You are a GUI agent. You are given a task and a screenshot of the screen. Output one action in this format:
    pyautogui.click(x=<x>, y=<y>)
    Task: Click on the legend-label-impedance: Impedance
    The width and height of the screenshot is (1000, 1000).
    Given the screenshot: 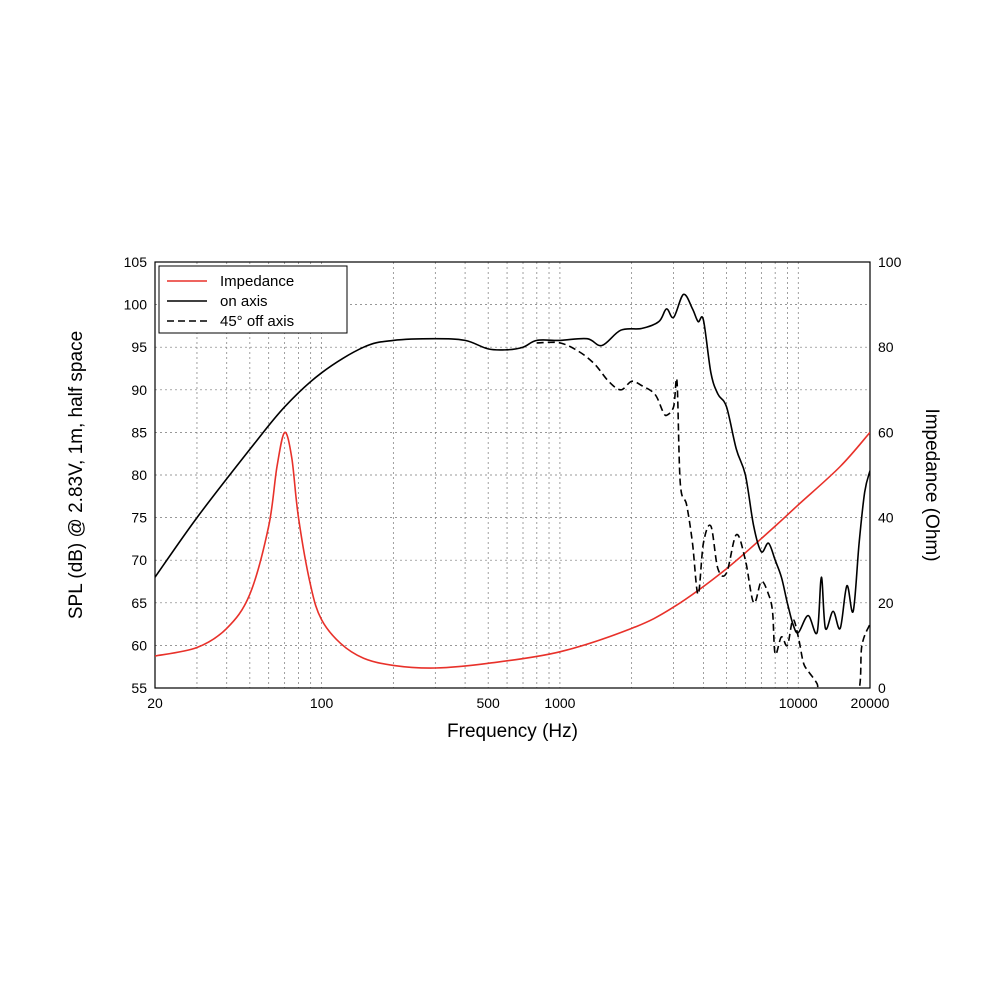 What is the action you would take?
    pyautogui.click(x=257, y=281)
    